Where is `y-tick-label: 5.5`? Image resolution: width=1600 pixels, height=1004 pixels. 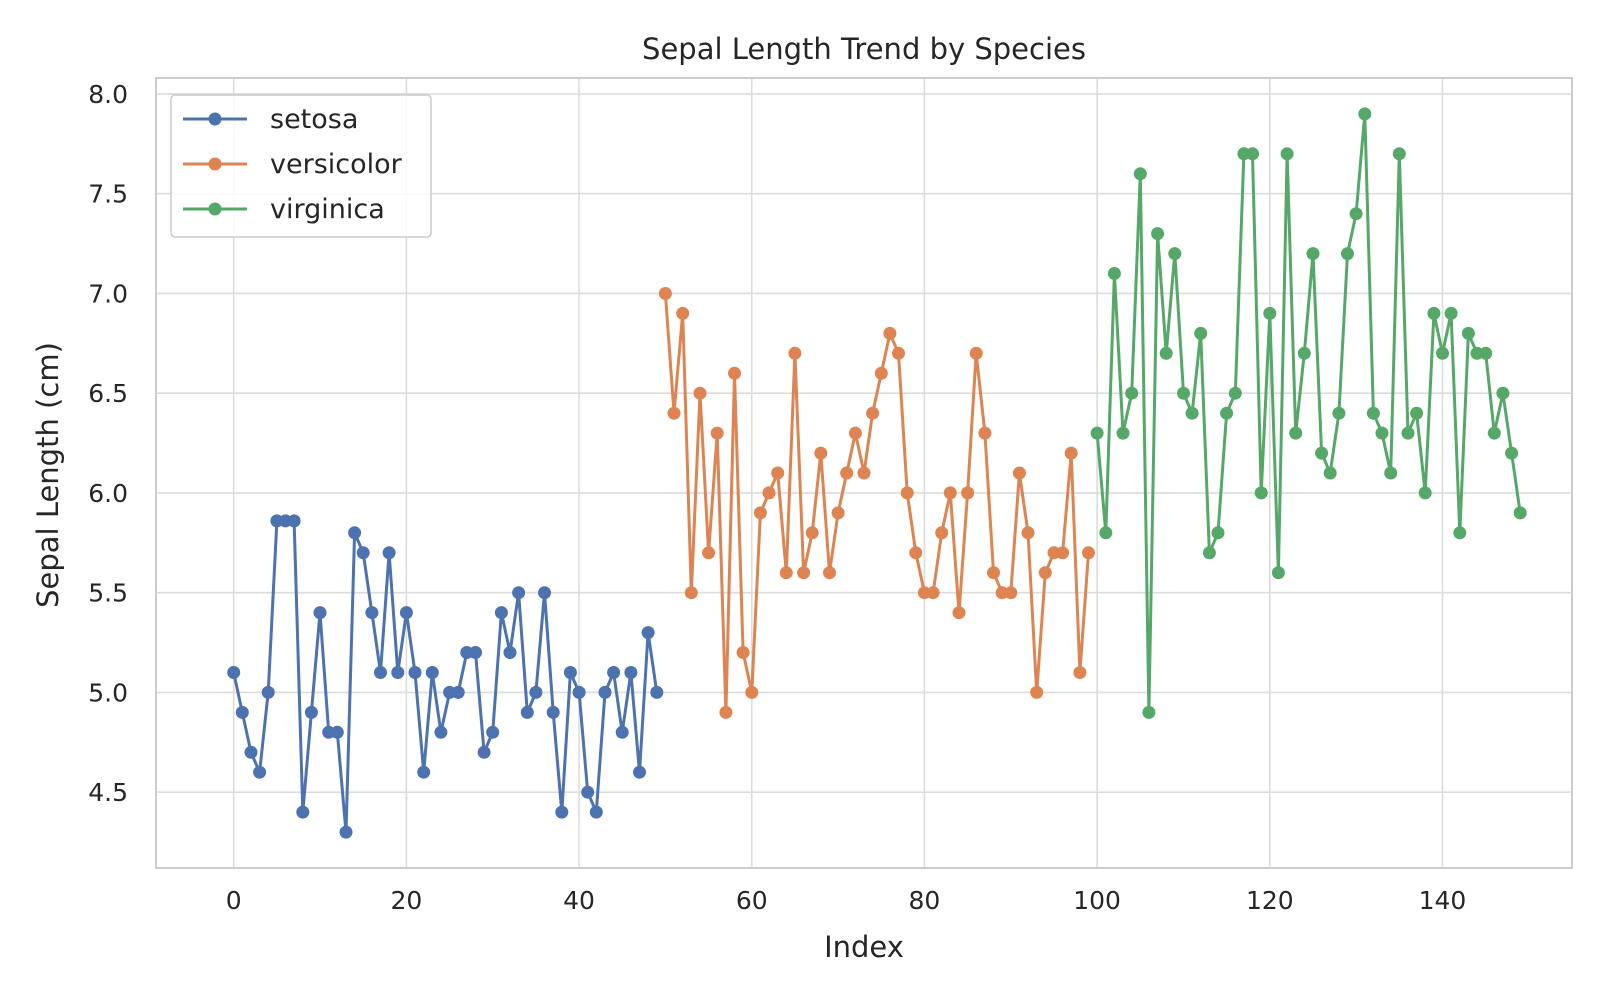
y-tick-label: 5.5 is located at coordinates (108, 593).